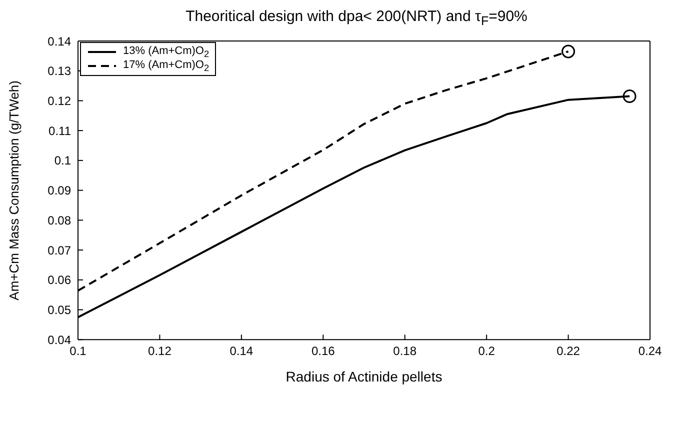  What do you see at coordinates (364, 376) in the screenshot?
I see `x-axis-title: Radius of Actinide pellets` at bounding box center [364, 376].